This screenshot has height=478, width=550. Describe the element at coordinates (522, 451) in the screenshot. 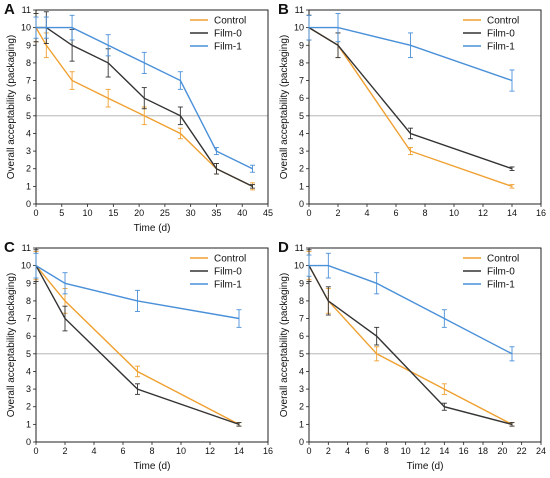

I see `x-tick-label: 22` at that location.